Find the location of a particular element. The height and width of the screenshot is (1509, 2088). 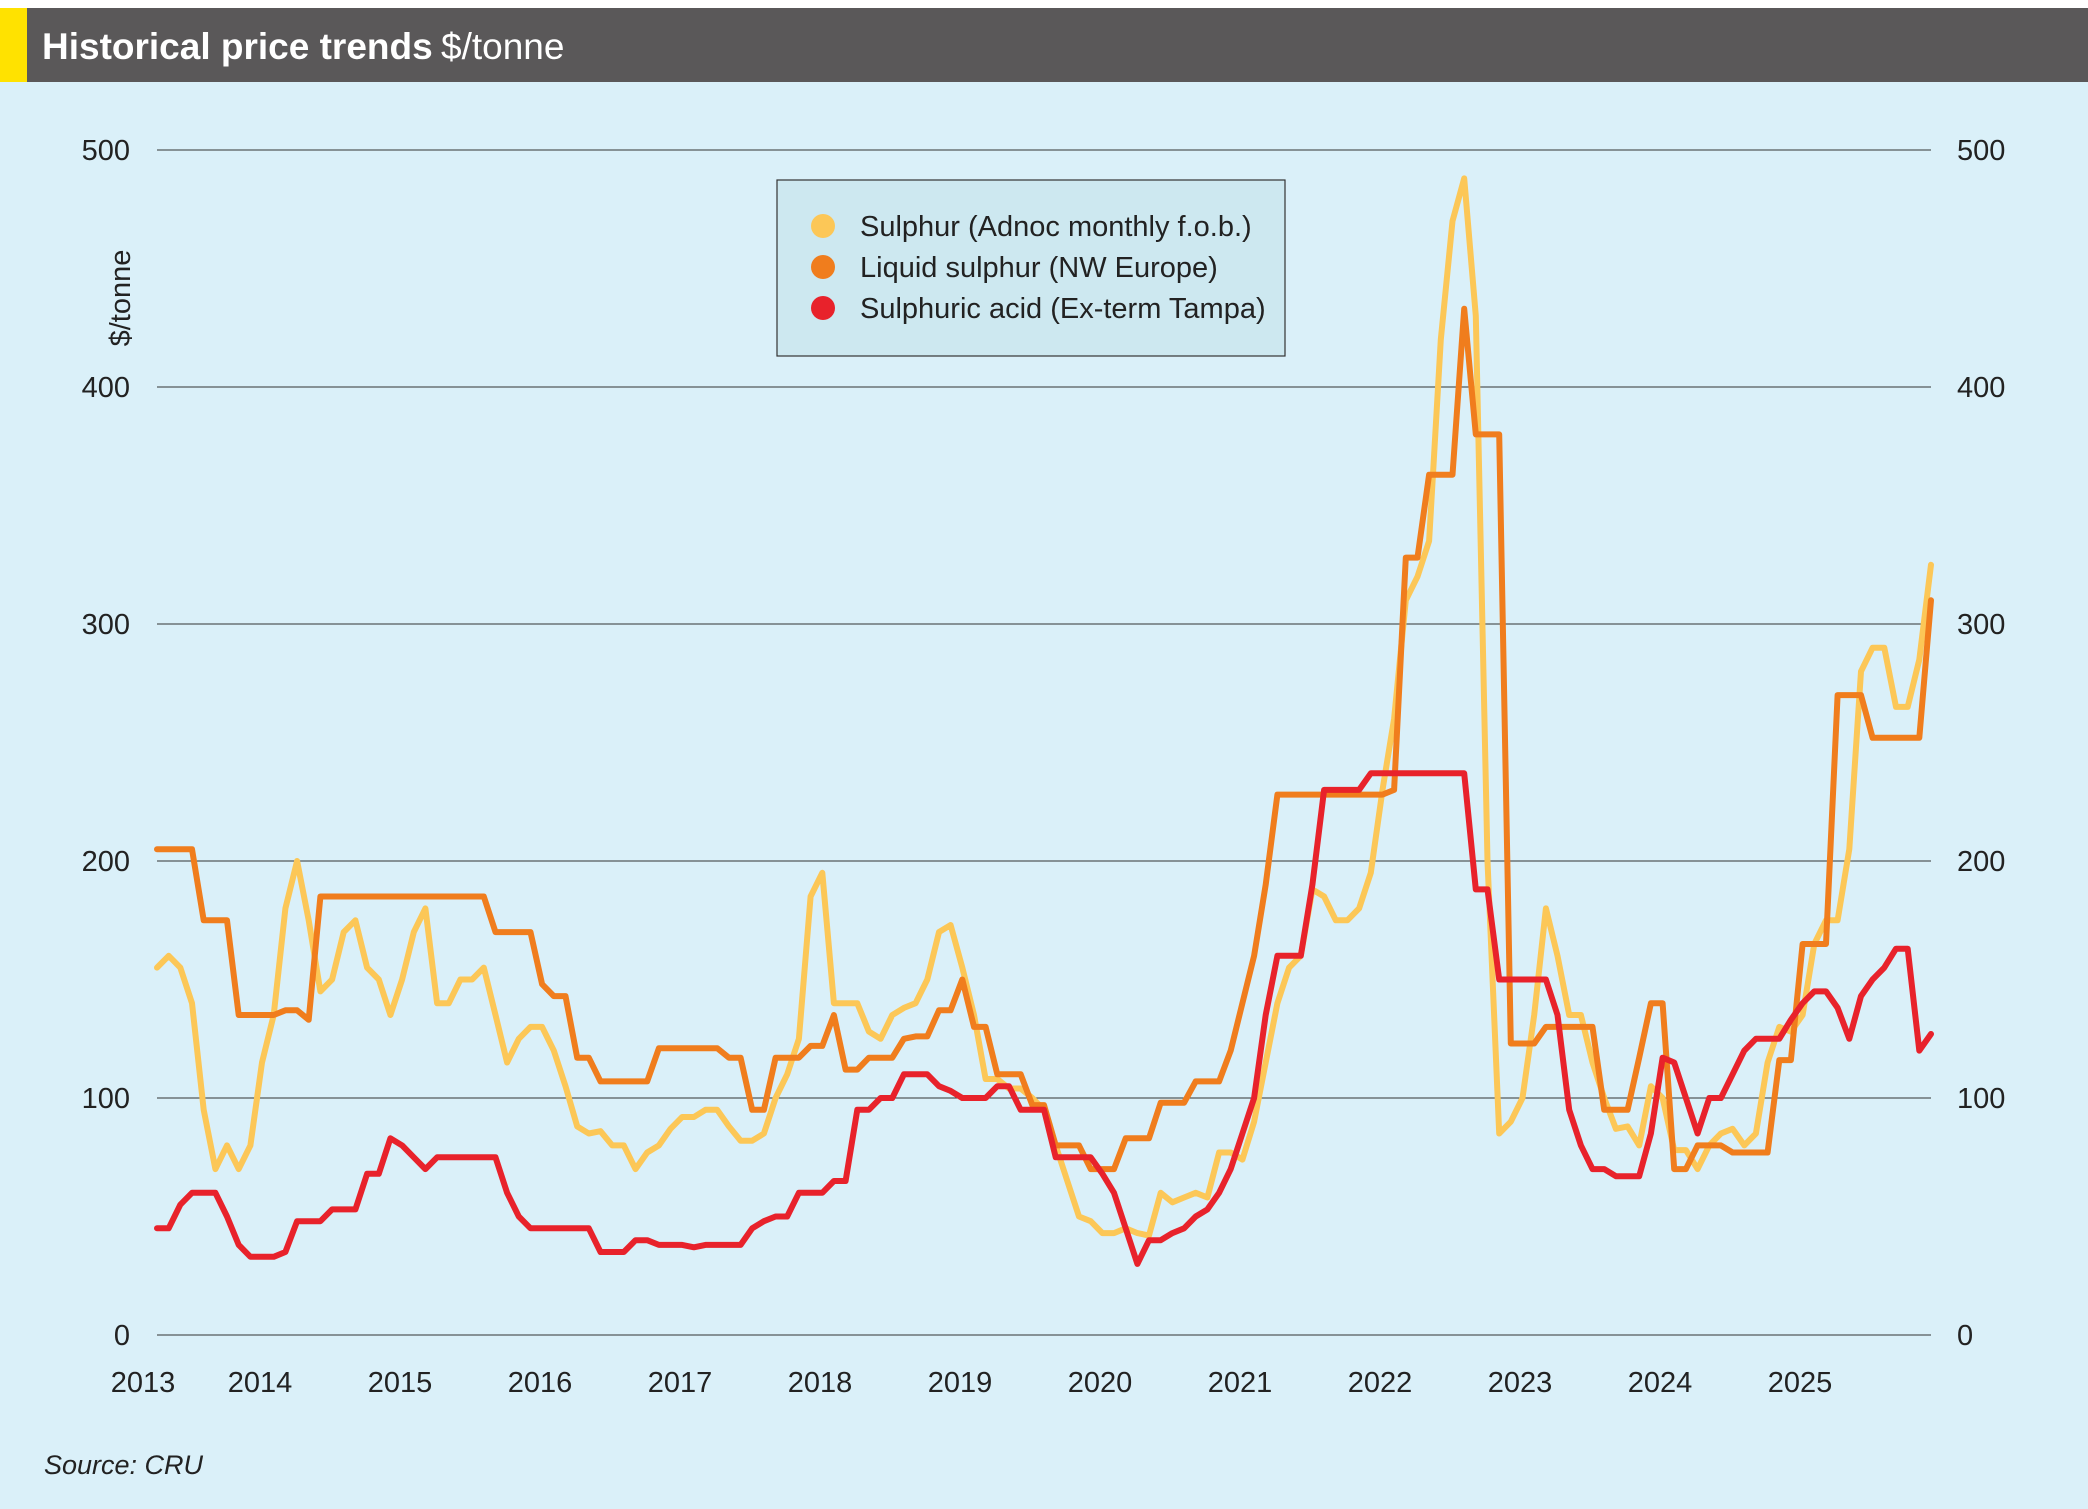

y-tick-right: 0 is located at coordinates (1965, 1336).